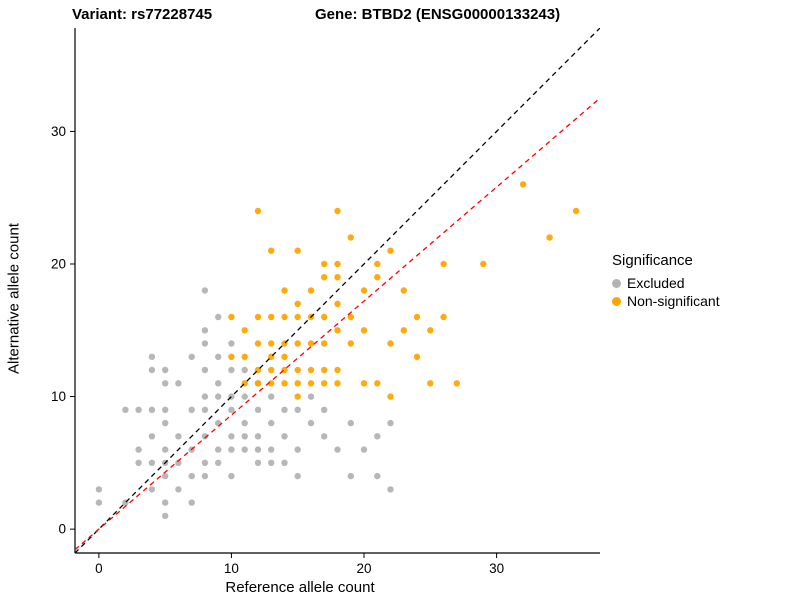  I want to click on legend-title: Significance, so click(652, 260).